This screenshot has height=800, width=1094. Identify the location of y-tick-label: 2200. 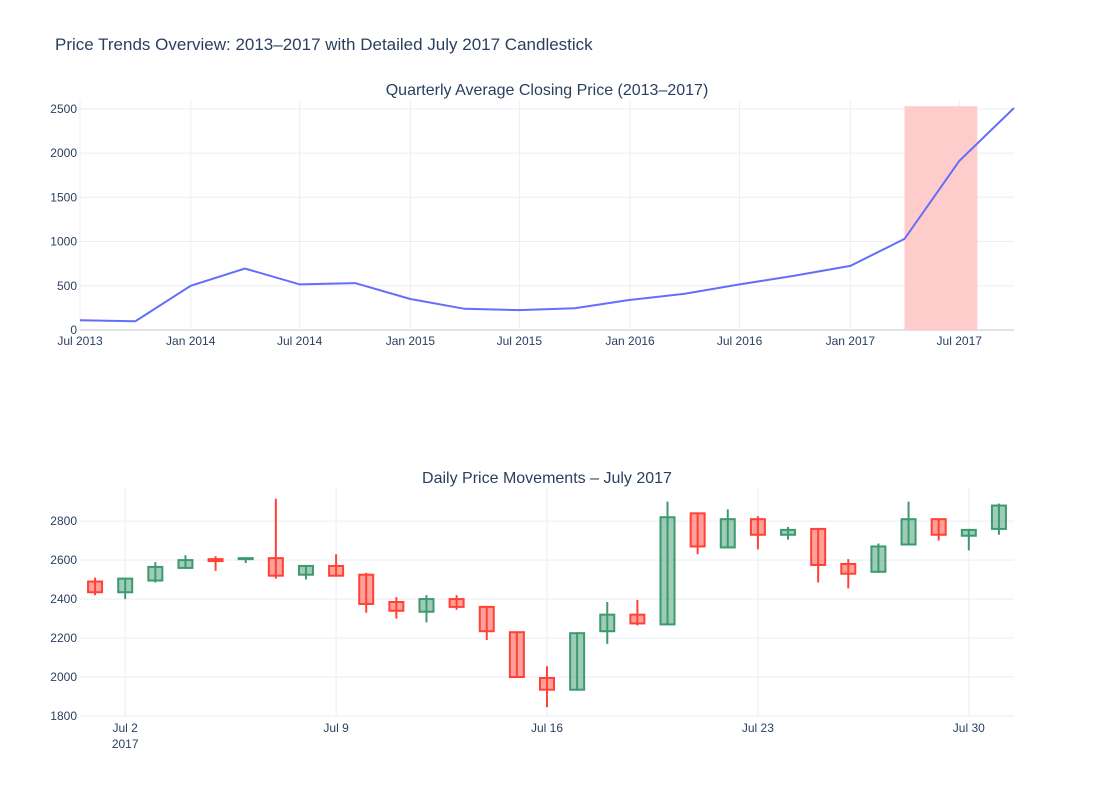
(63, 638).